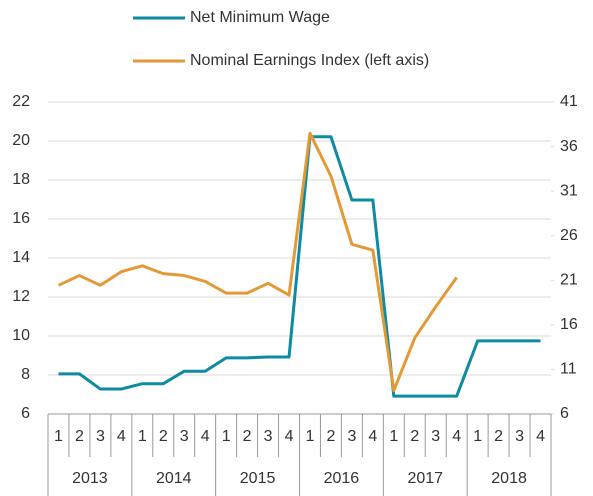 This screenshot has width=593, height=496. Describe the element at coordinates (21, 296) in the screenshot. I see `y-tick-label: 12` at that location.